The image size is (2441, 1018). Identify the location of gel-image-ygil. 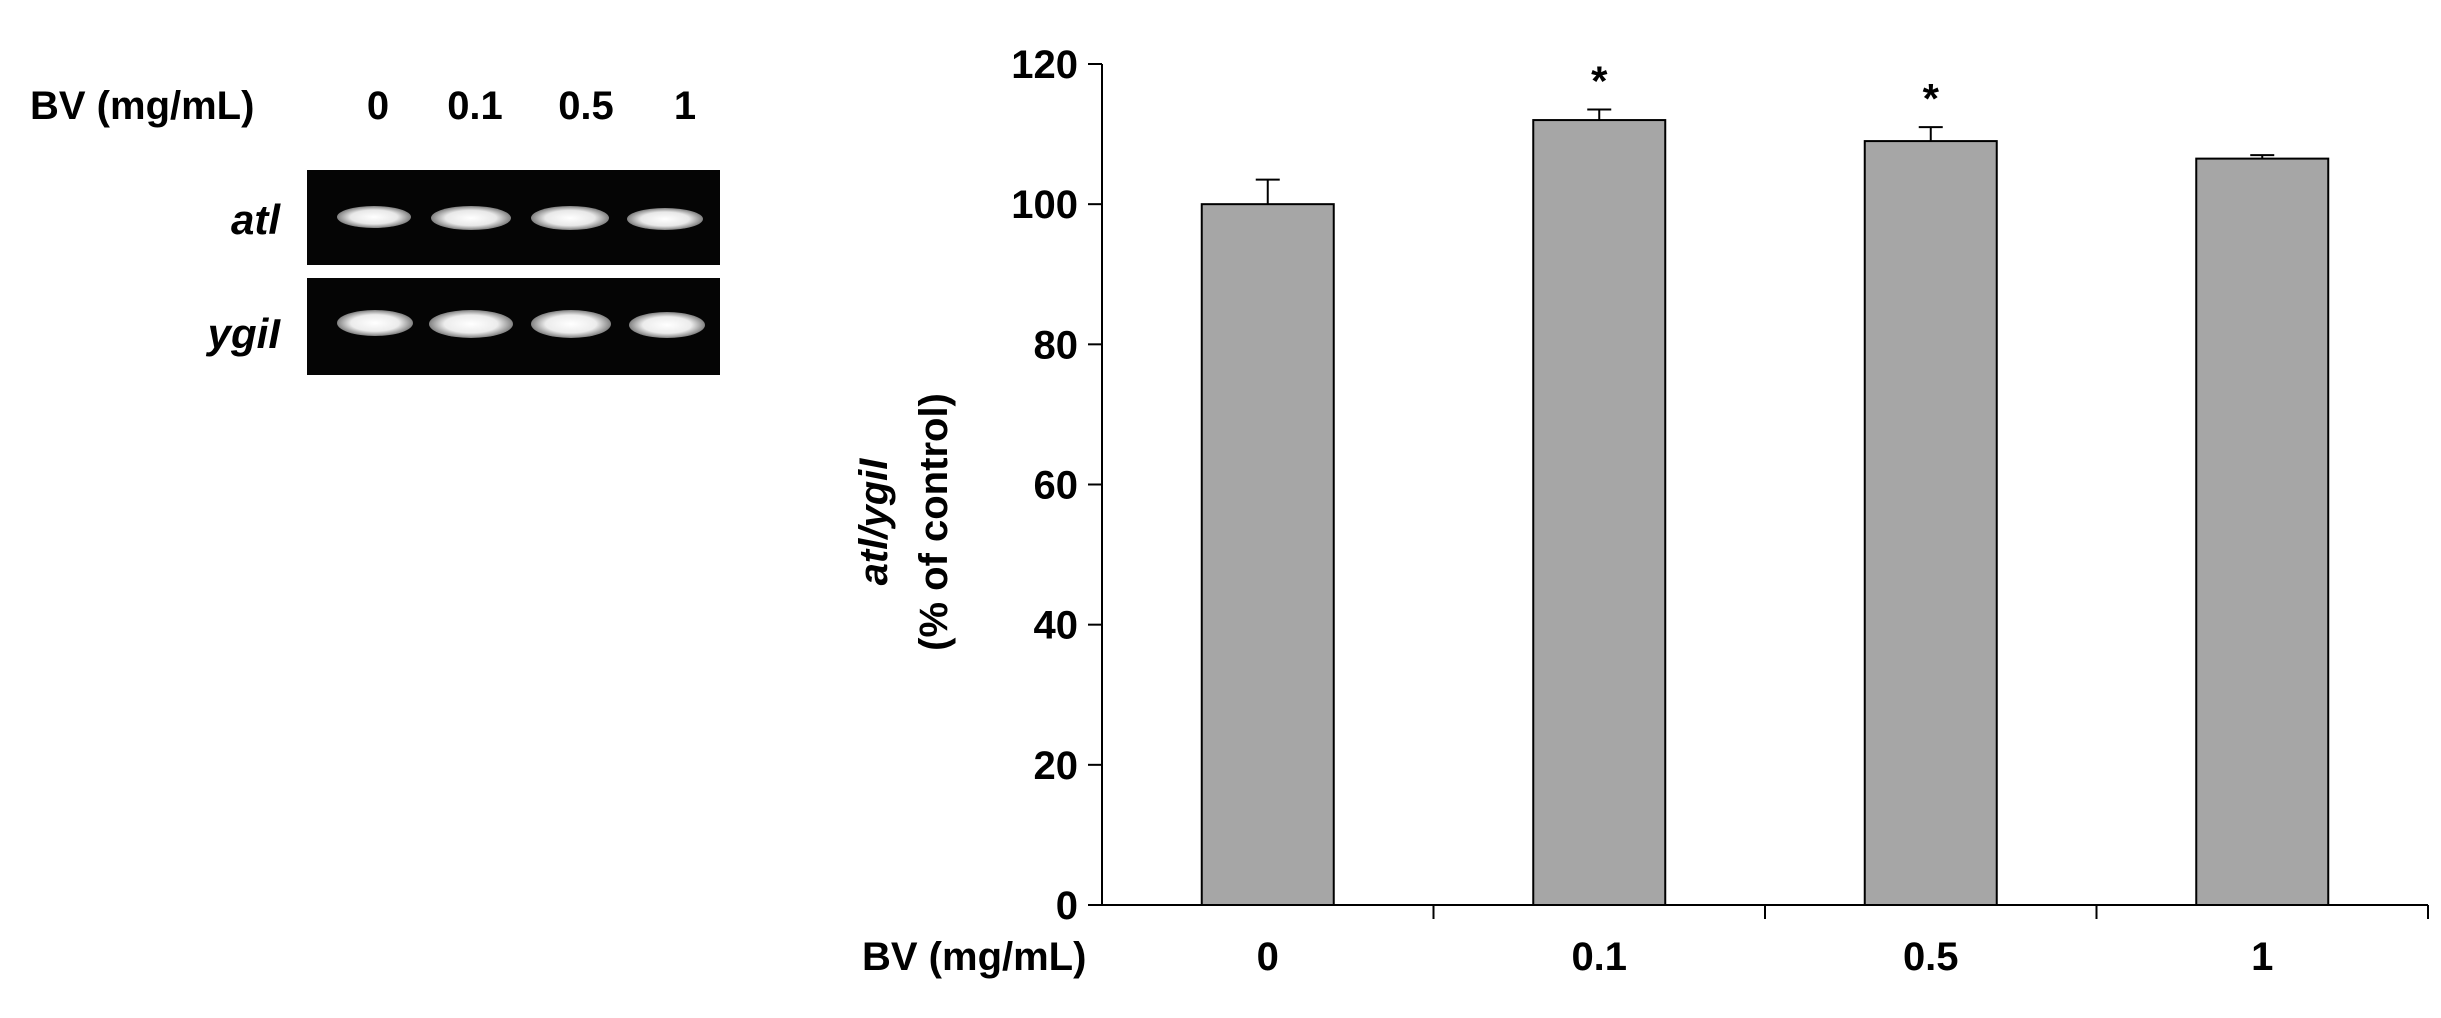
(513, 326).